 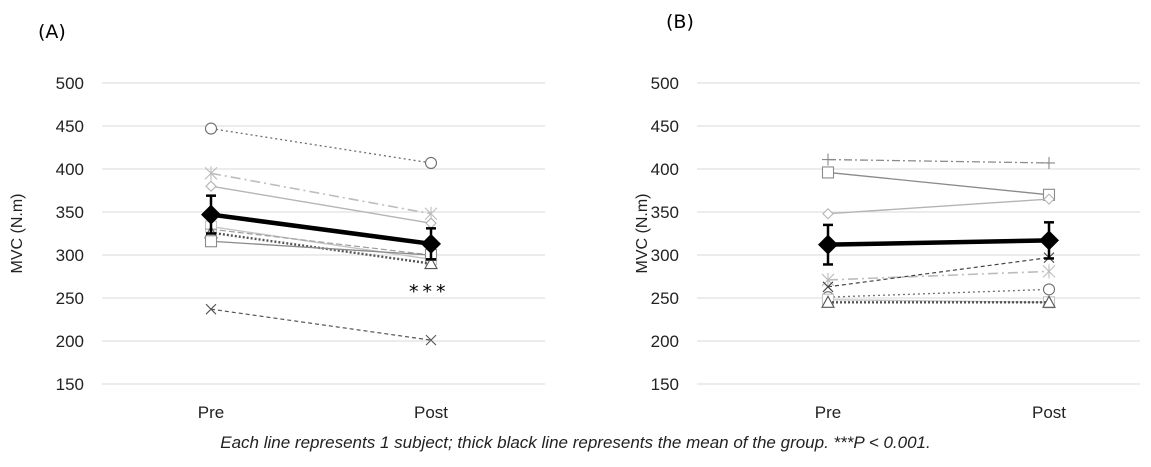 I want to click on panel-b-label: (B), so click(x=680, y=22).